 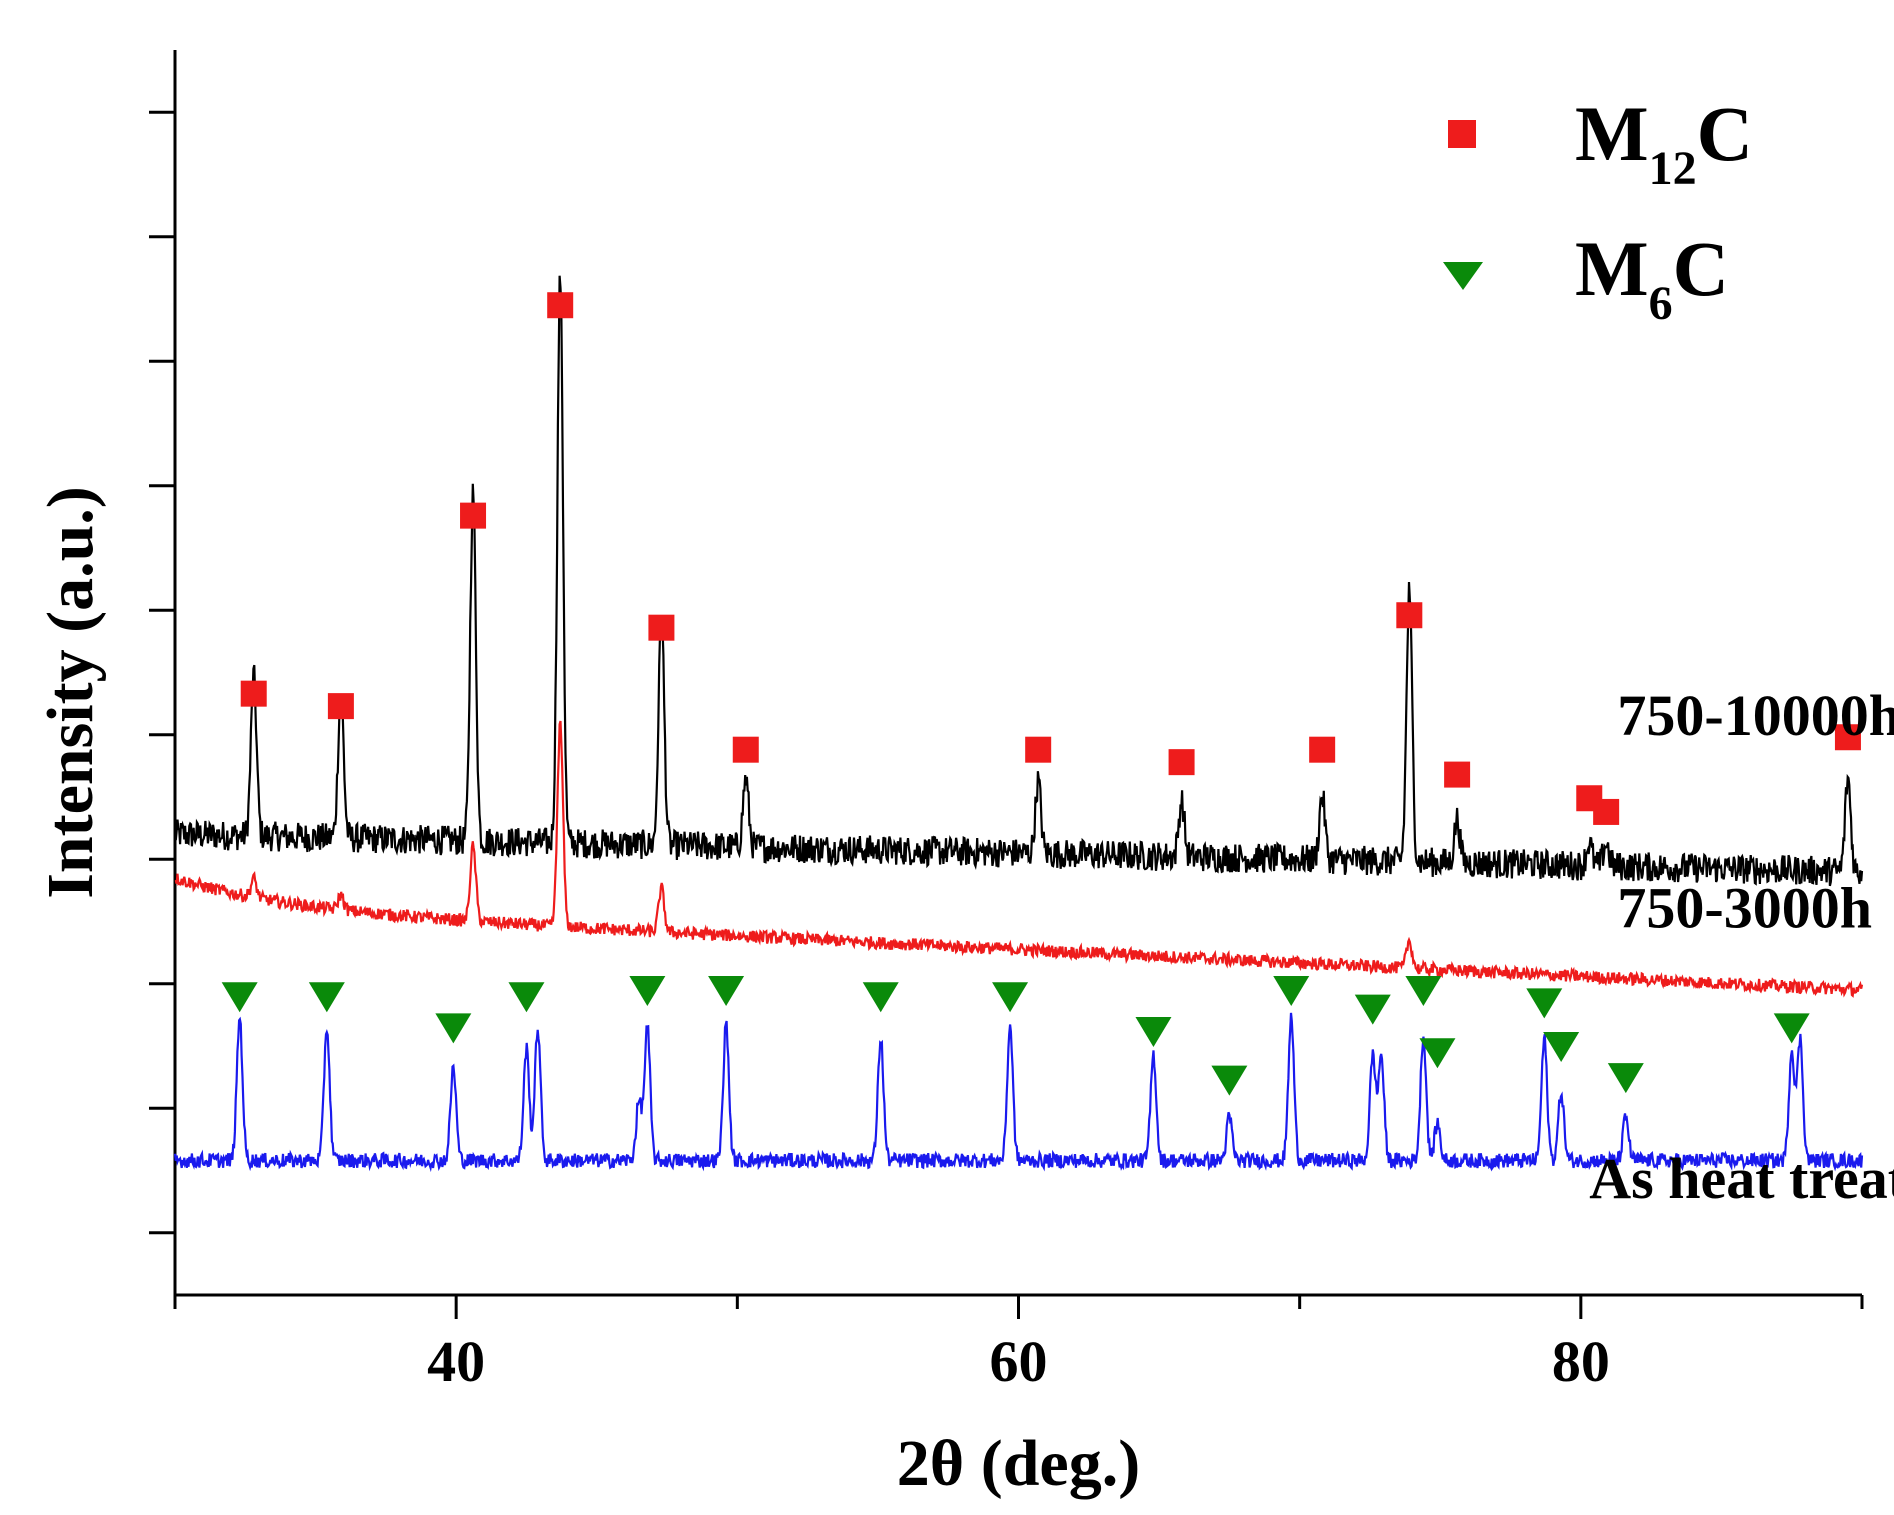 What do you see at coordinates (1741, 1178) in the screenshot?
I see `trace-label-as-heat-treated: As heat treated` at bounding box center [1741, 1178].